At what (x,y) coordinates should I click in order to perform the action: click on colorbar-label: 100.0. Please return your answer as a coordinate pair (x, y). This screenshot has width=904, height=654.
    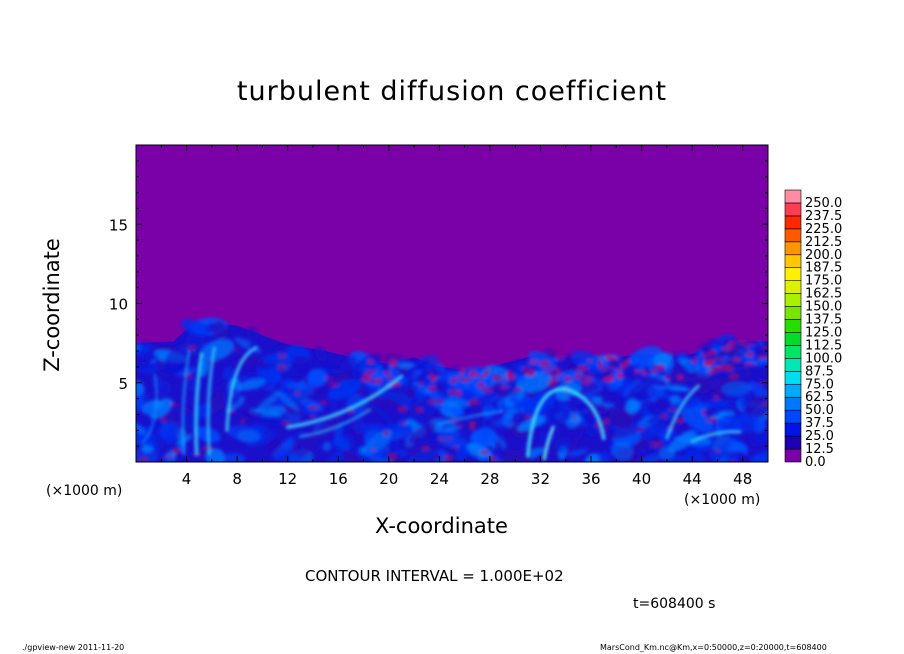
    Looking at the image, I should click on (823, 358).